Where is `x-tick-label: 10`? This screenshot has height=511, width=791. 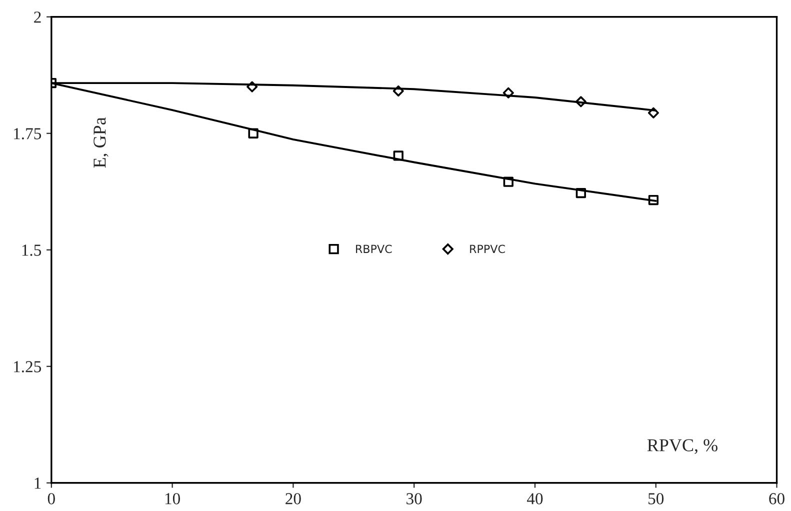
x-tick-label: 10 is located at coordinates (172, 498).